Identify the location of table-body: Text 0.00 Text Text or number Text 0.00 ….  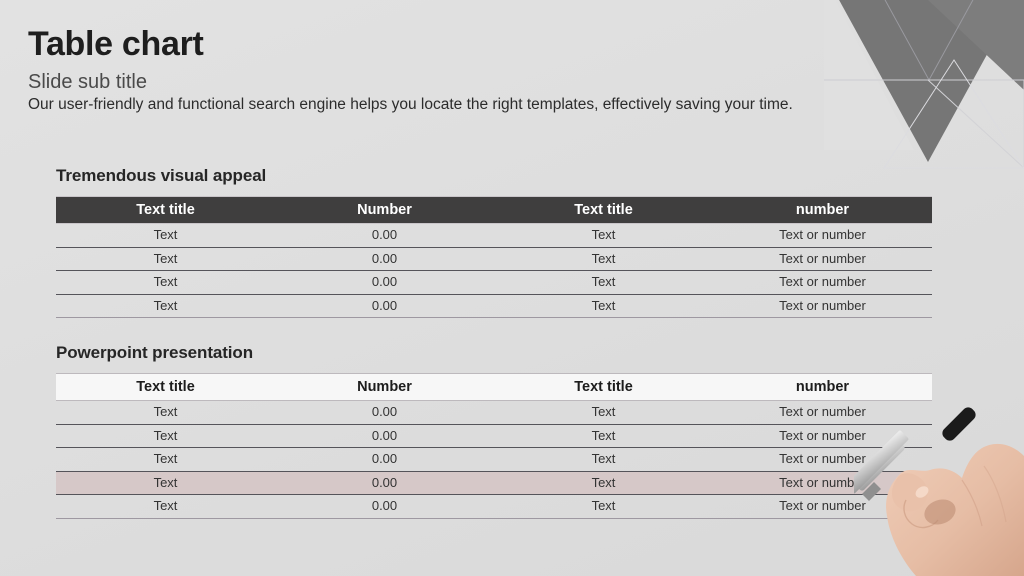
(494, 270).